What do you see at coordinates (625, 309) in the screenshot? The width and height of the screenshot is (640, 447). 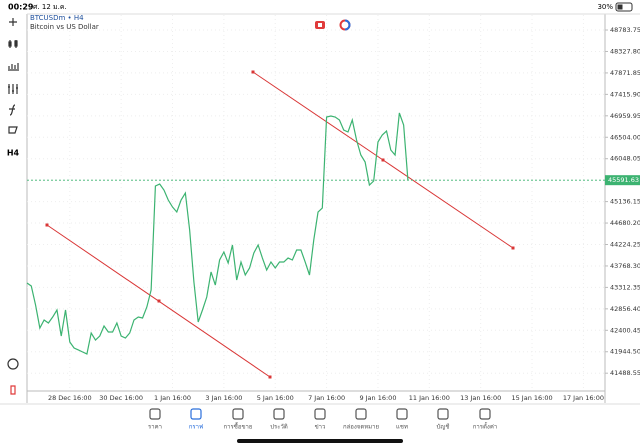 I see `y-tick-label: 42856.40` at bounding box center [625, 309].